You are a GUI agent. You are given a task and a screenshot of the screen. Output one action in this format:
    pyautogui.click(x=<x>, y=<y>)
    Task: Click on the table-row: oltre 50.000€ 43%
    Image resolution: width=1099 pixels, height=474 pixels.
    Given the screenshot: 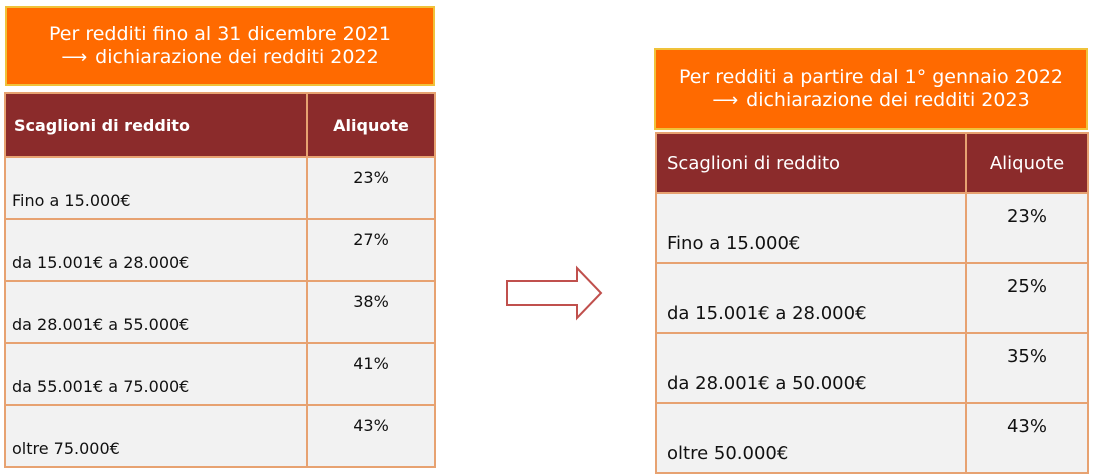 What is the action you would take?
    pyautogui.click(x=872, y=438)
    